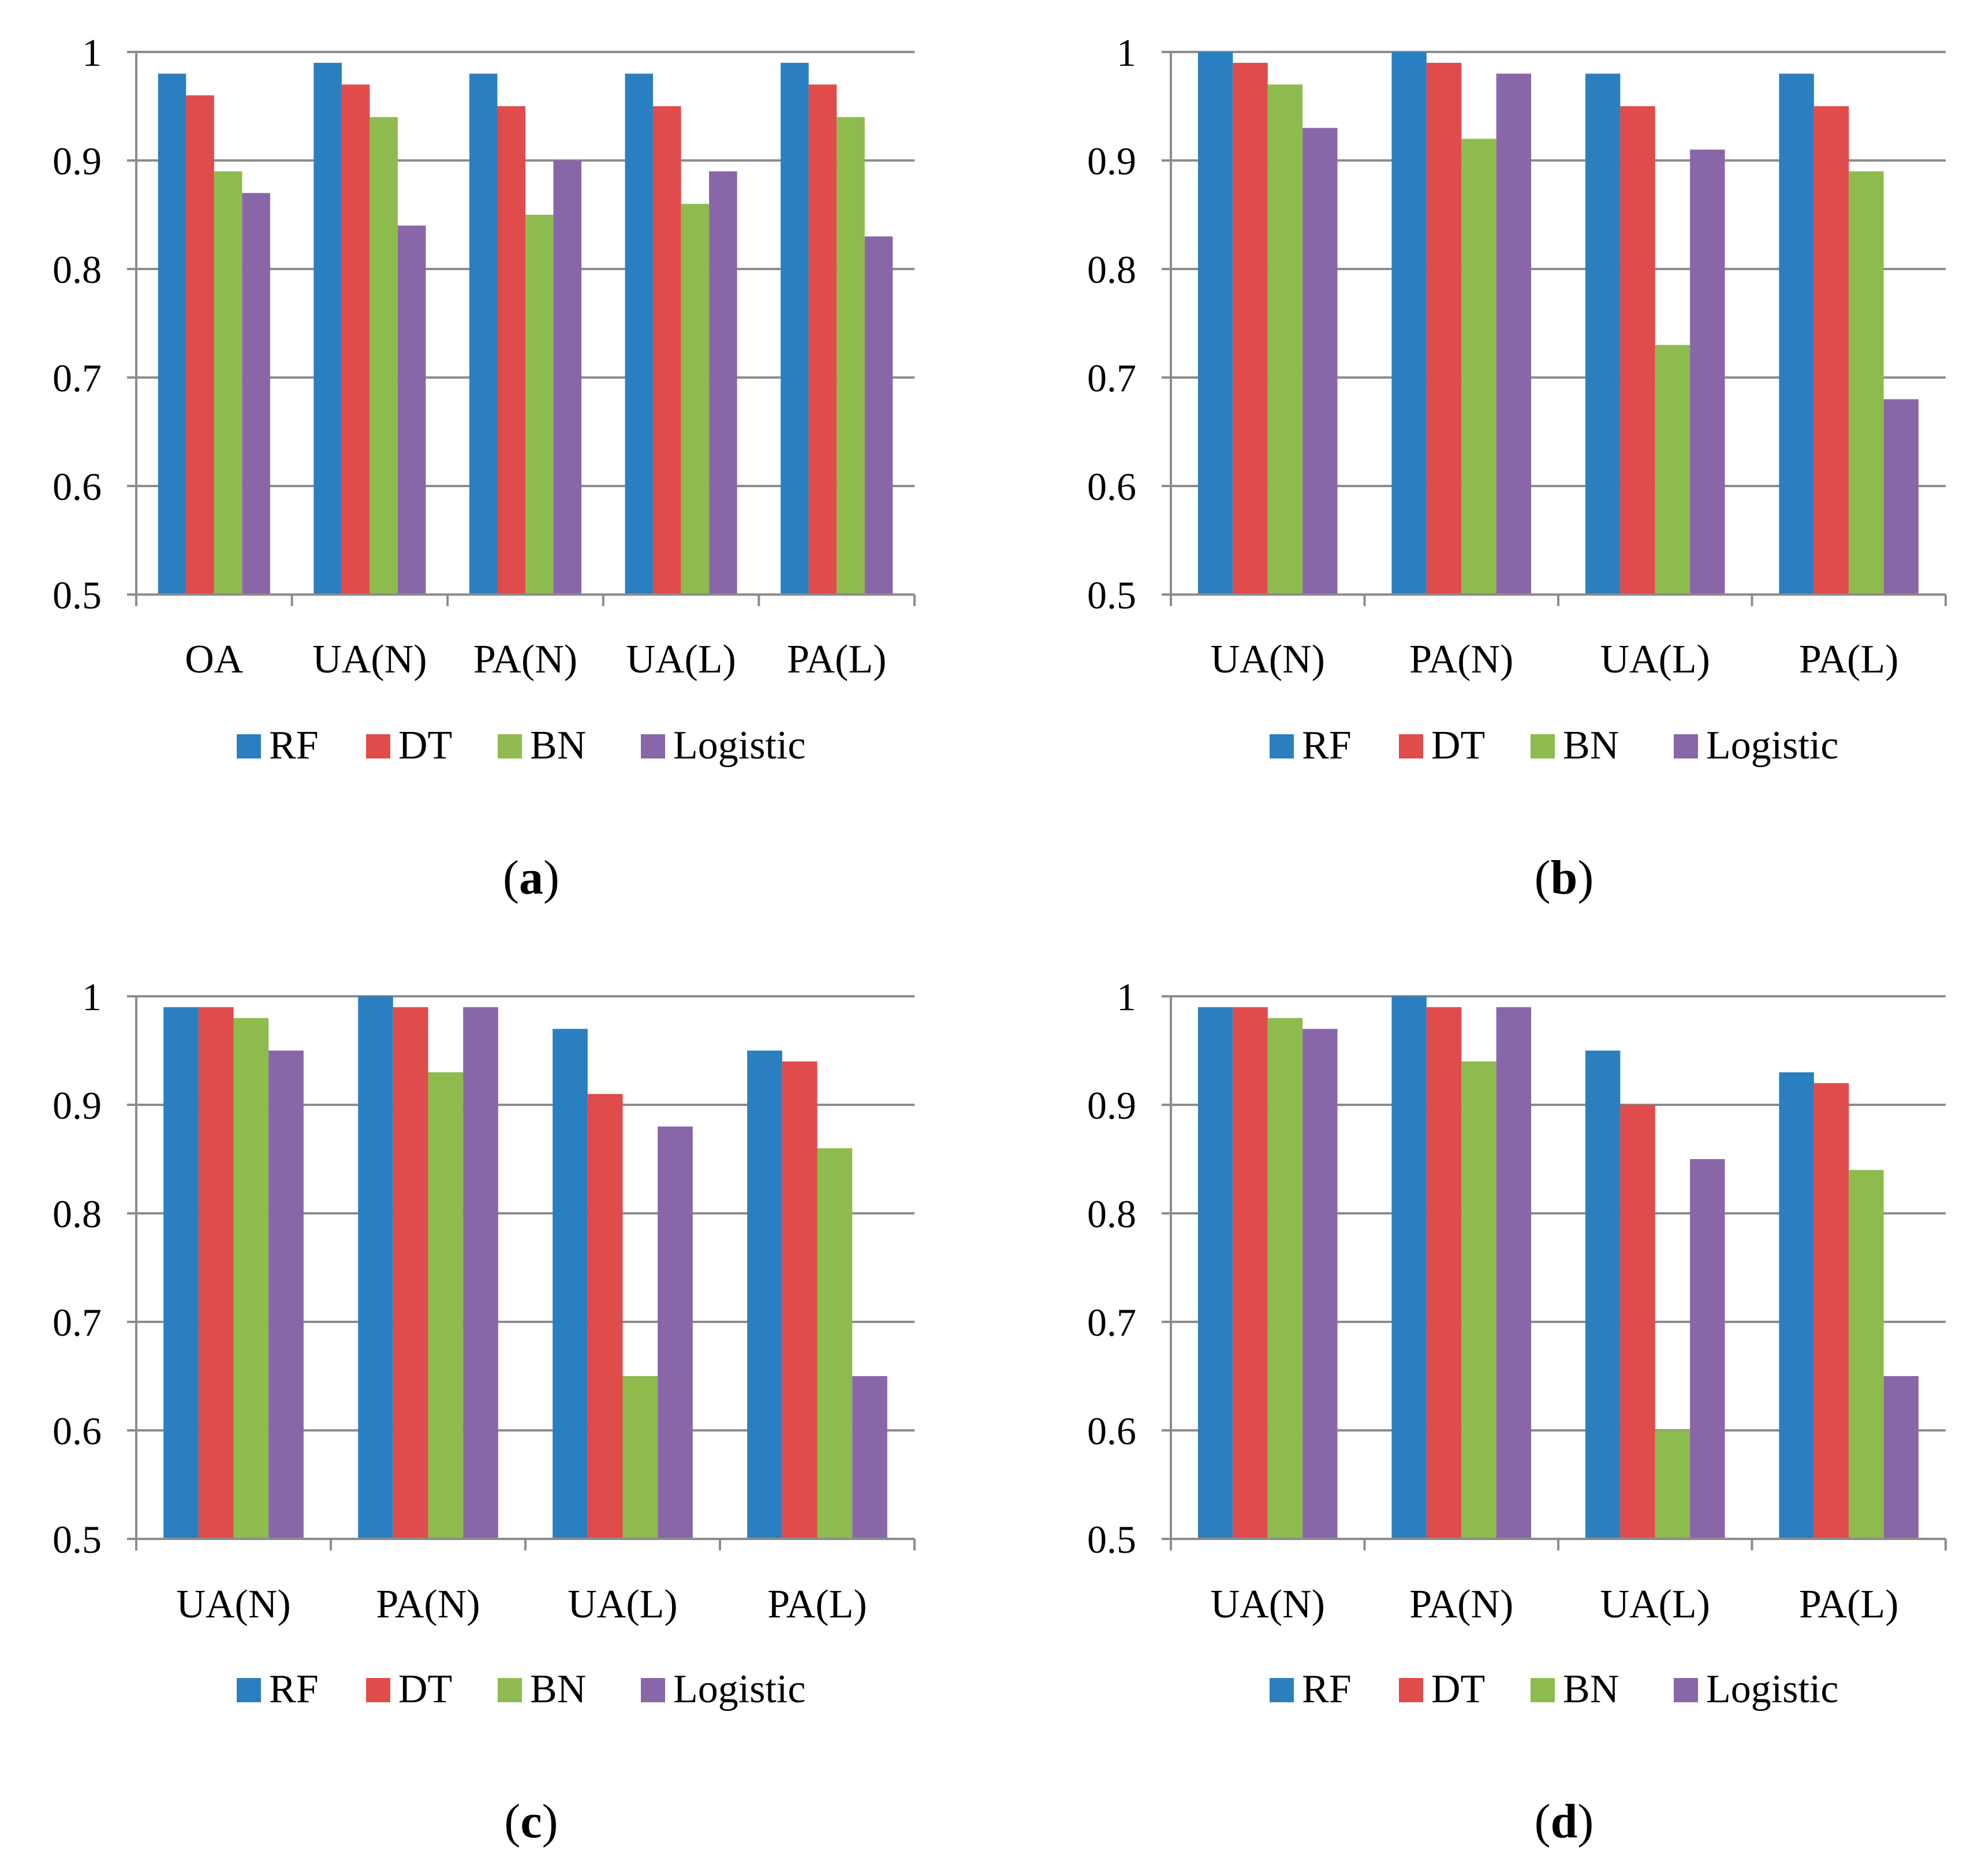  Describe the element at coordinates (531, 1821) in the screenshot. I see `panel-caption: (c)` at that location.